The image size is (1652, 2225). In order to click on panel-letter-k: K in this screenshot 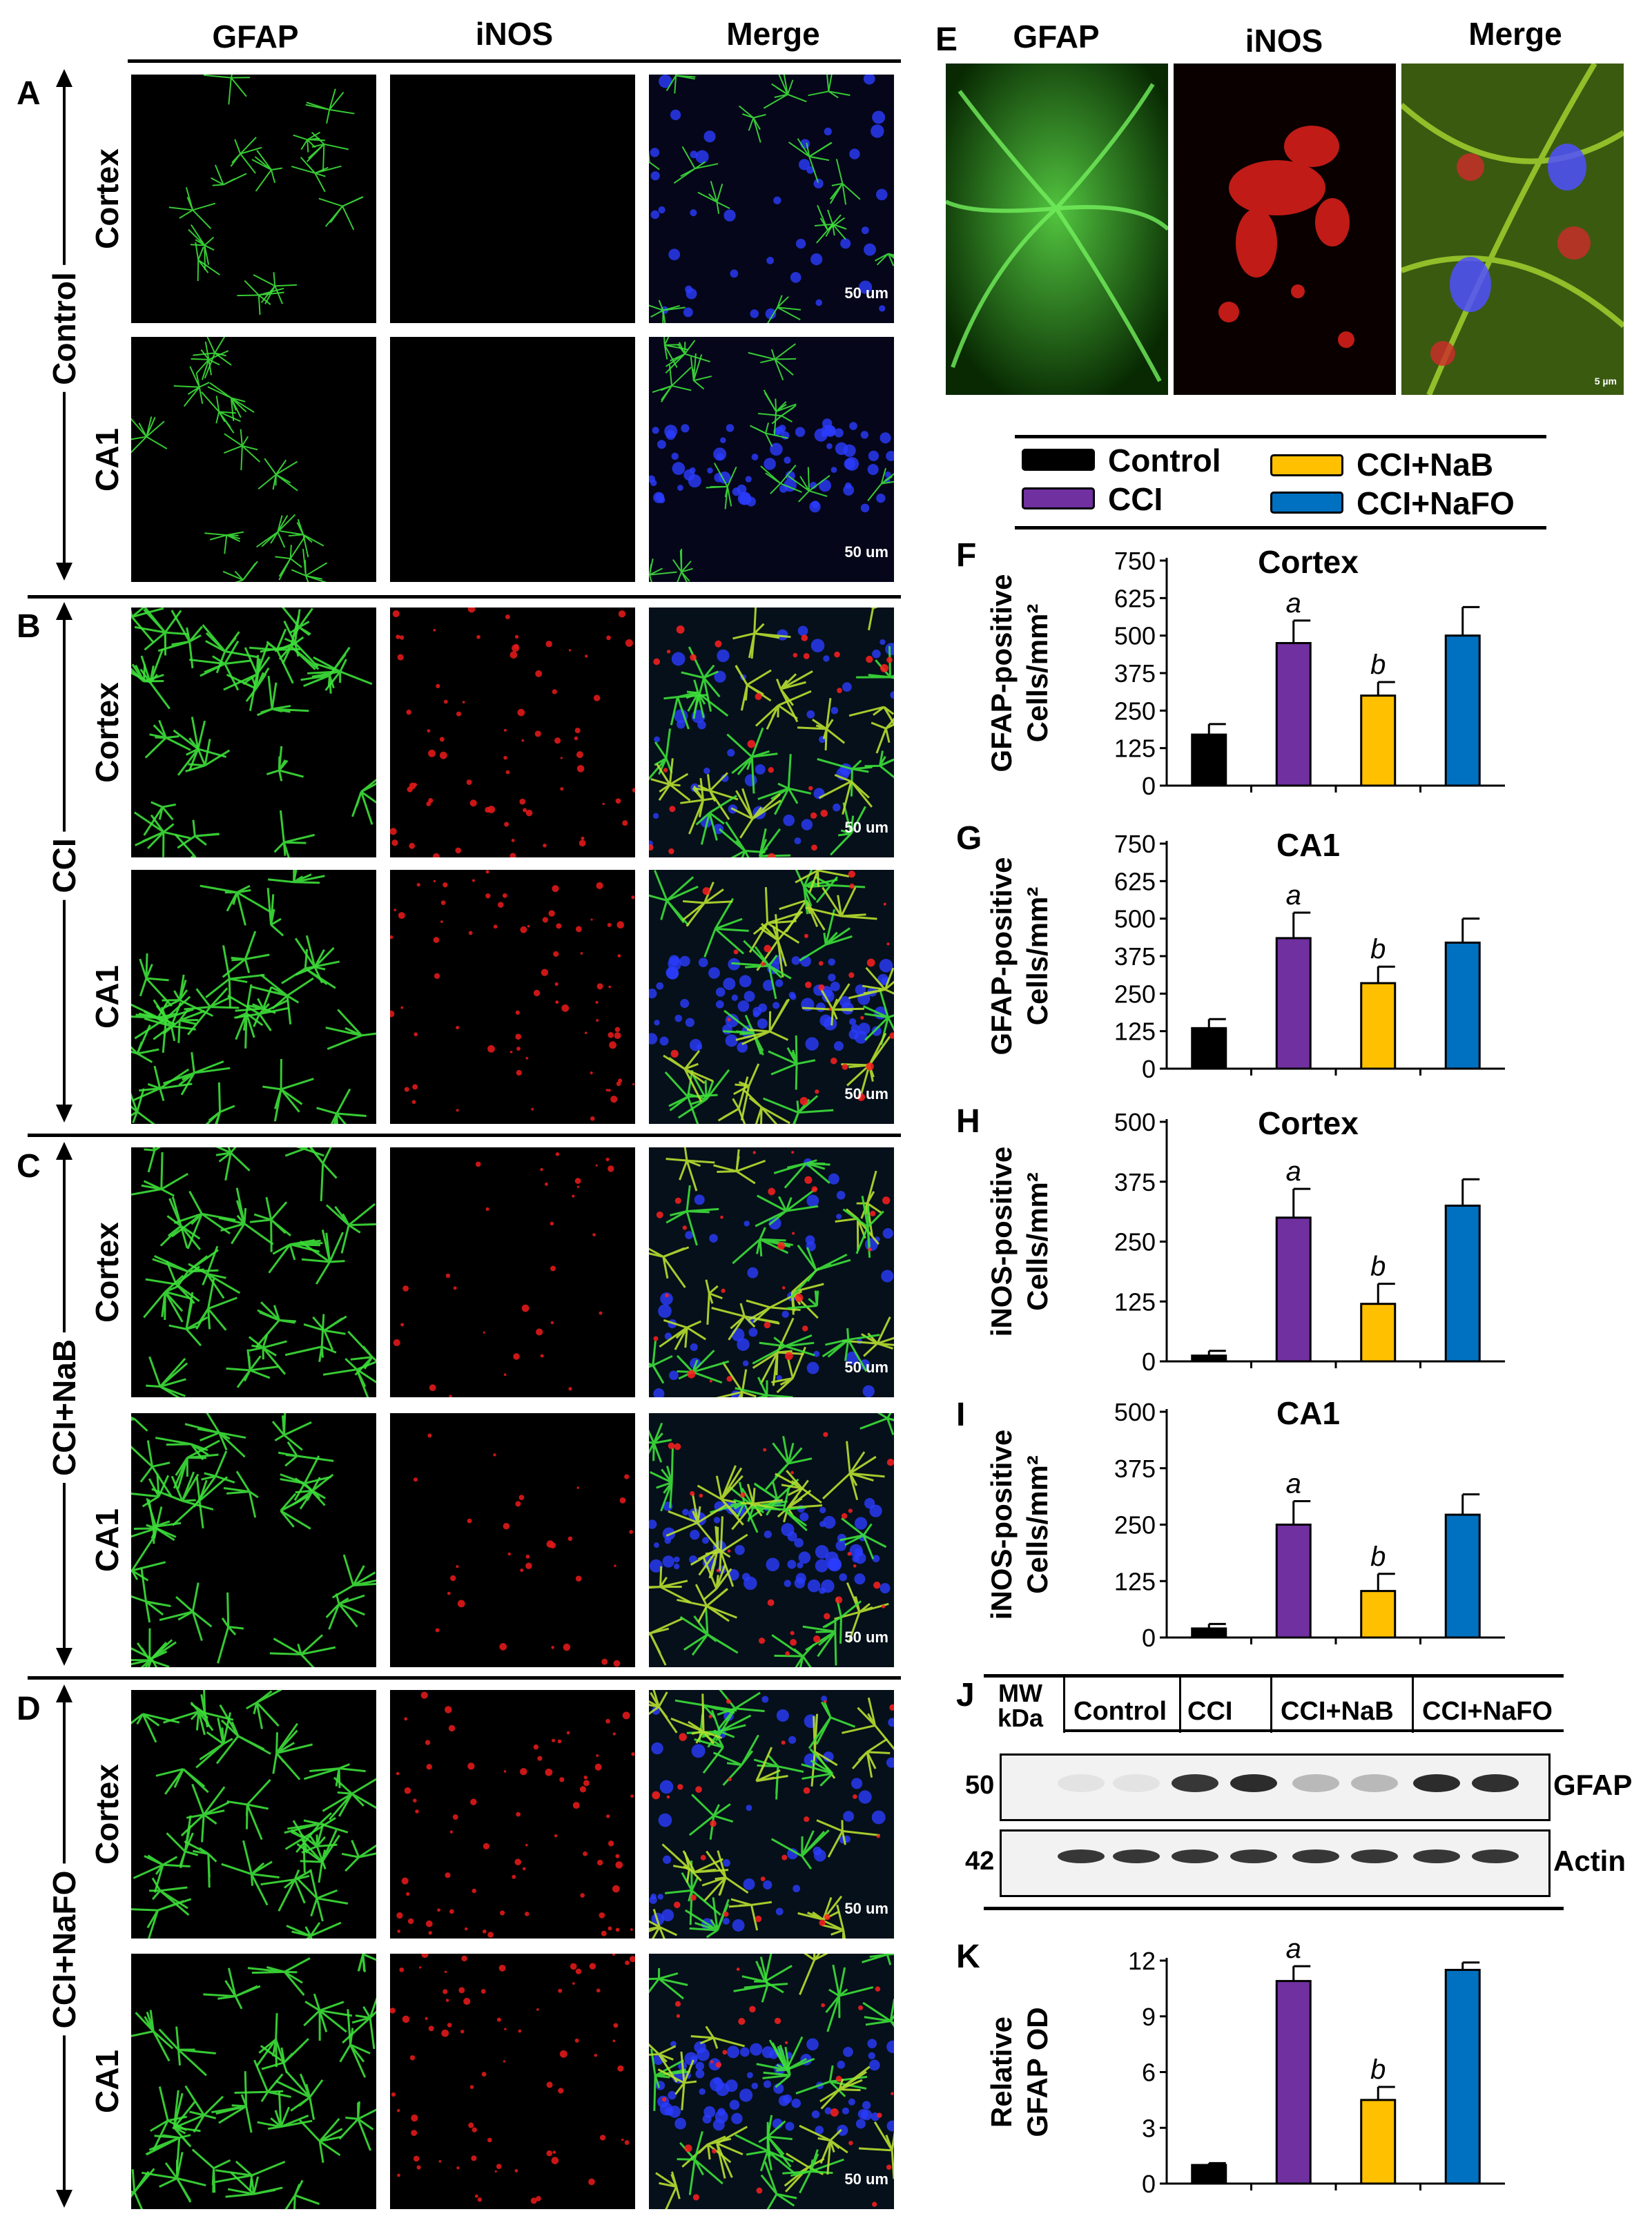, I will do `click(968, 1957)`.